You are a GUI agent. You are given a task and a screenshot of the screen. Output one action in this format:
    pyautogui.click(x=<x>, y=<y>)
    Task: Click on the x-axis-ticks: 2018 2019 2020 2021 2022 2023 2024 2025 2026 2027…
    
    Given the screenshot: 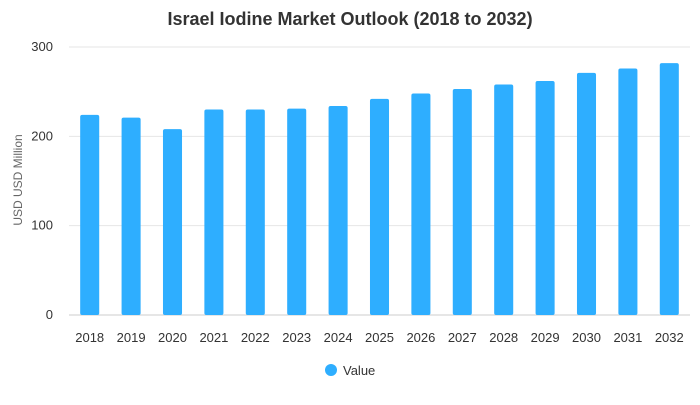 What is the action you would take?
    pyautogui.click(x=379, y=337)
    